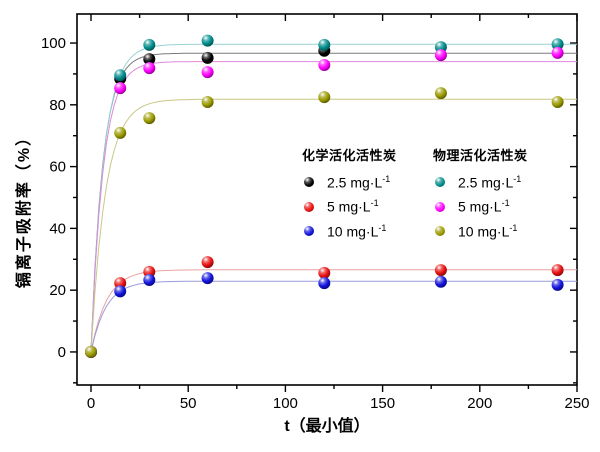 The image size is (600, 452). What do you see at coordinates (57, 290) in the screenshot?
I see `svg-text: 20` at bounding box center [57, 290].